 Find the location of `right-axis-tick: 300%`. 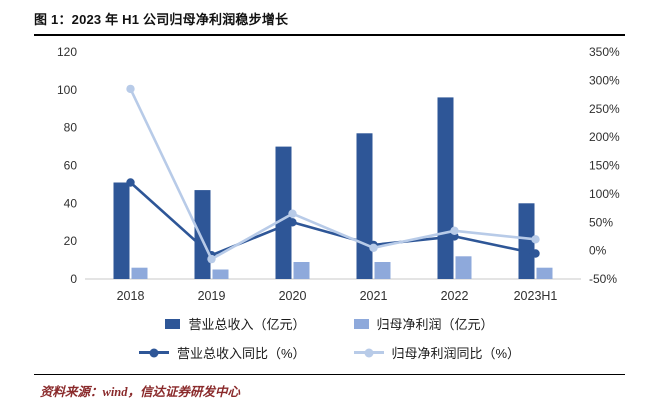

right-axis-tick: 300% is located at coordinates (604, 80).